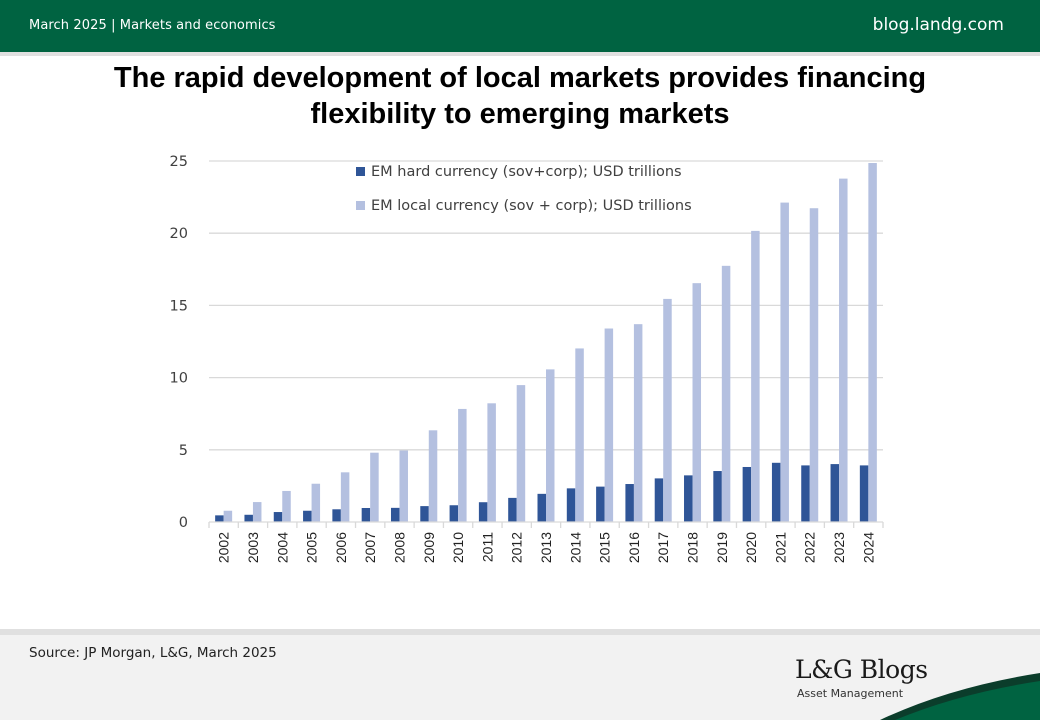  What do you see at coordinates (179, 342) in the screenshot?
I see `y-axis-tick-labels: 0 5 10 15 20 25` at bounding box center [179, 342].